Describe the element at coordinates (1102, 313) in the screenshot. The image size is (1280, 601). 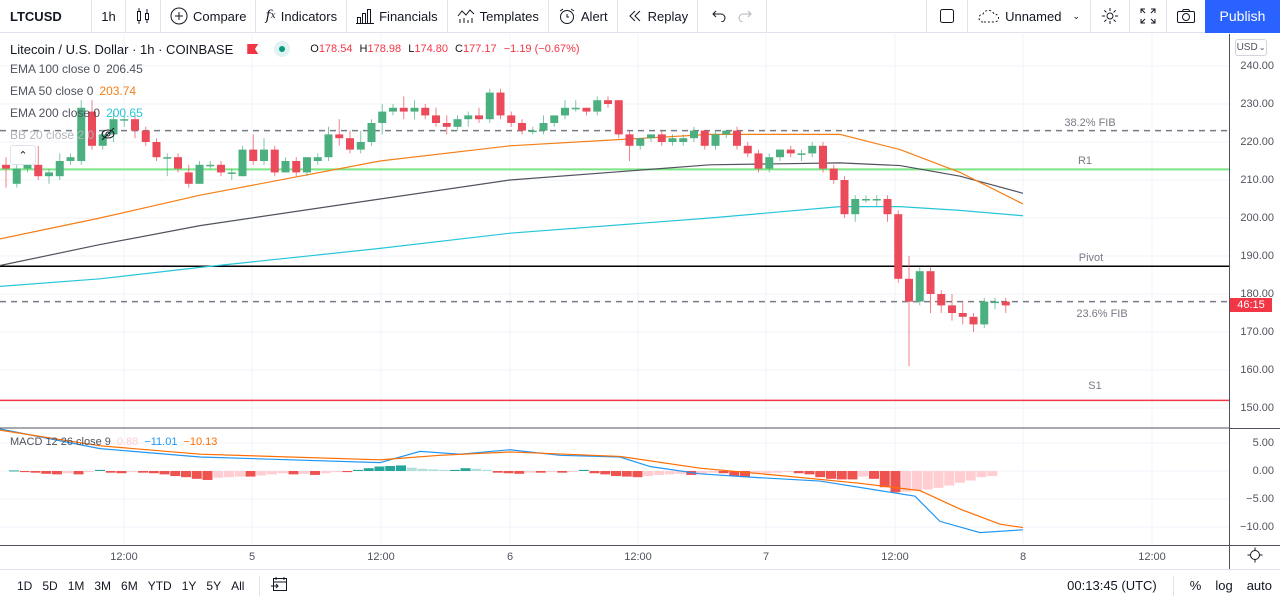
I see `level-label-23-6-fib: 23.6% FIB` at that location.